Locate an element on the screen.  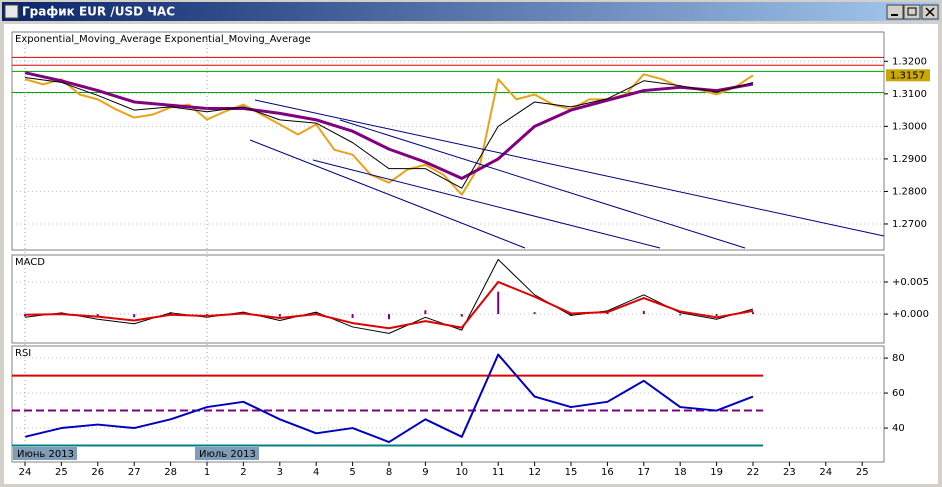
month-label: Июнь 2013 is located at coordinates (45, 454).